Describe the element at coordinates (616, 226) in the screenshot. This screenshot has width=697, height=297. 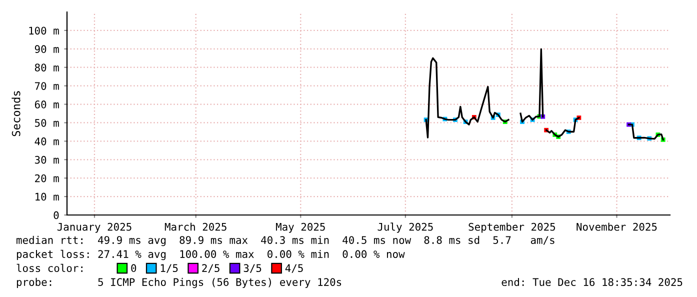
I see `x-tick-label: November 2025` at that location.